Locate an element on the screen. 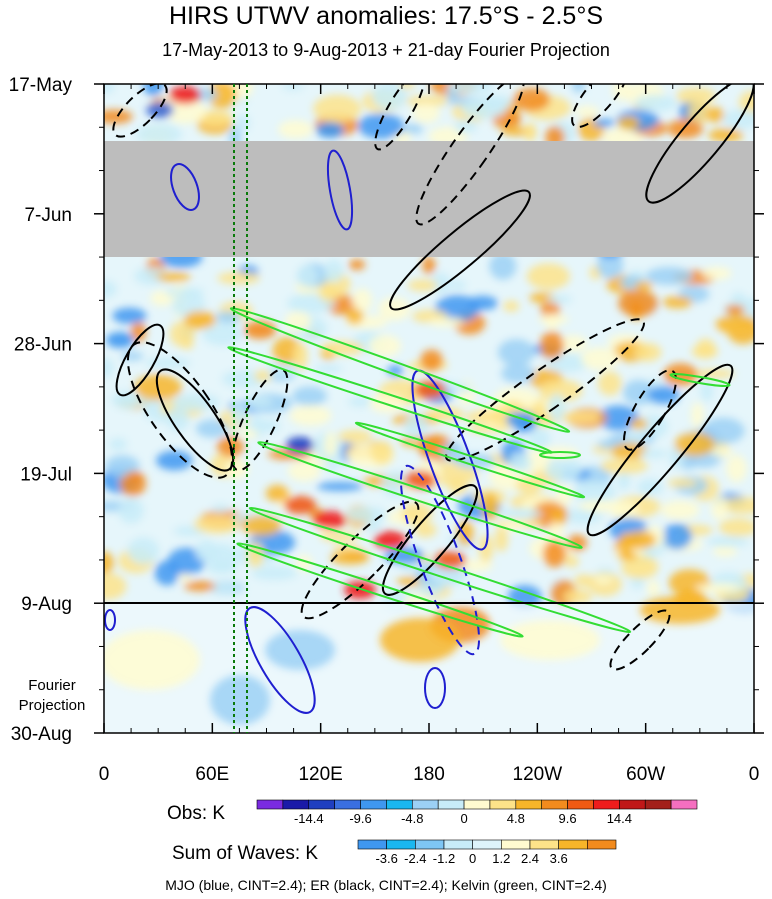 The height and width of the screenshot is (899, 772). y-tick-label: 7-Jun is located at coordinates (48, 215).